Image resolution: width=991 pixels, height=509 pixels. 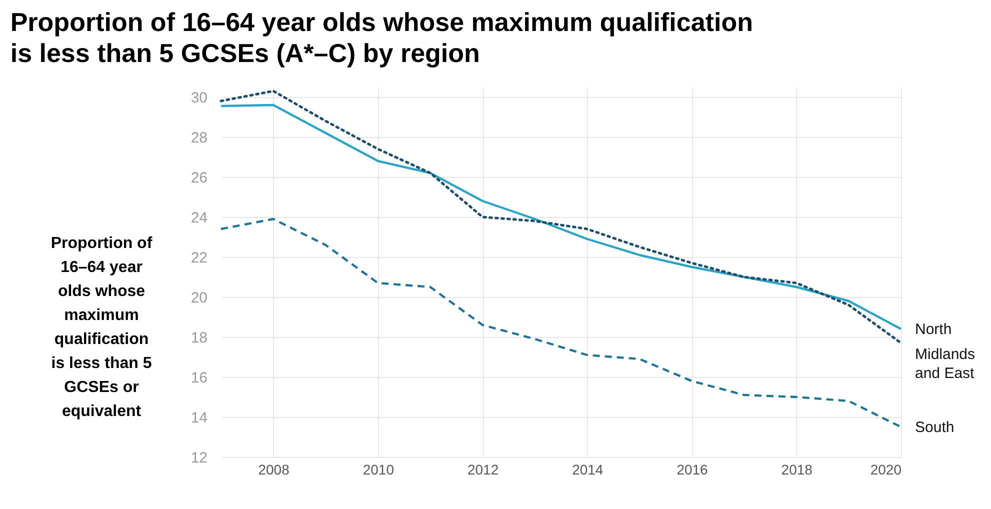 I want to click on x-tick-label: 2008, so click(x=274, y=470).